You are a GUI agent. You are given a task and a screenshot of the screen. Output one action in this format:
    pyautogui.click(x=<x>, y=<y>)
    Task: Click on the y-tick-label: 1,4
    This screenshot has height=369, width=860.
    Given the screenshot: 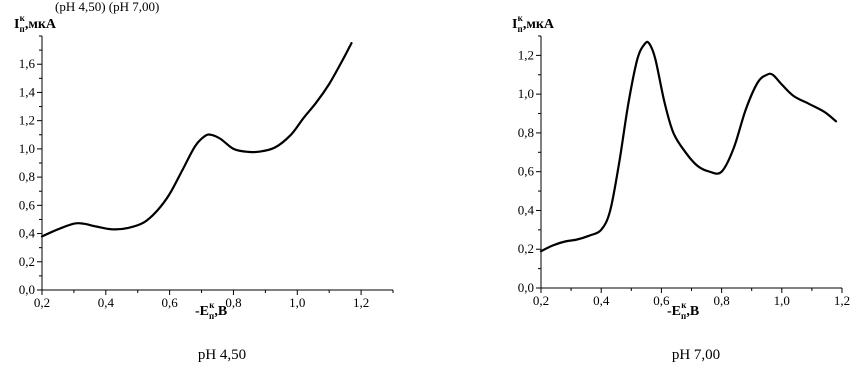 What is the action you would take?
    pyautogui.click(x=27, y=91)
    